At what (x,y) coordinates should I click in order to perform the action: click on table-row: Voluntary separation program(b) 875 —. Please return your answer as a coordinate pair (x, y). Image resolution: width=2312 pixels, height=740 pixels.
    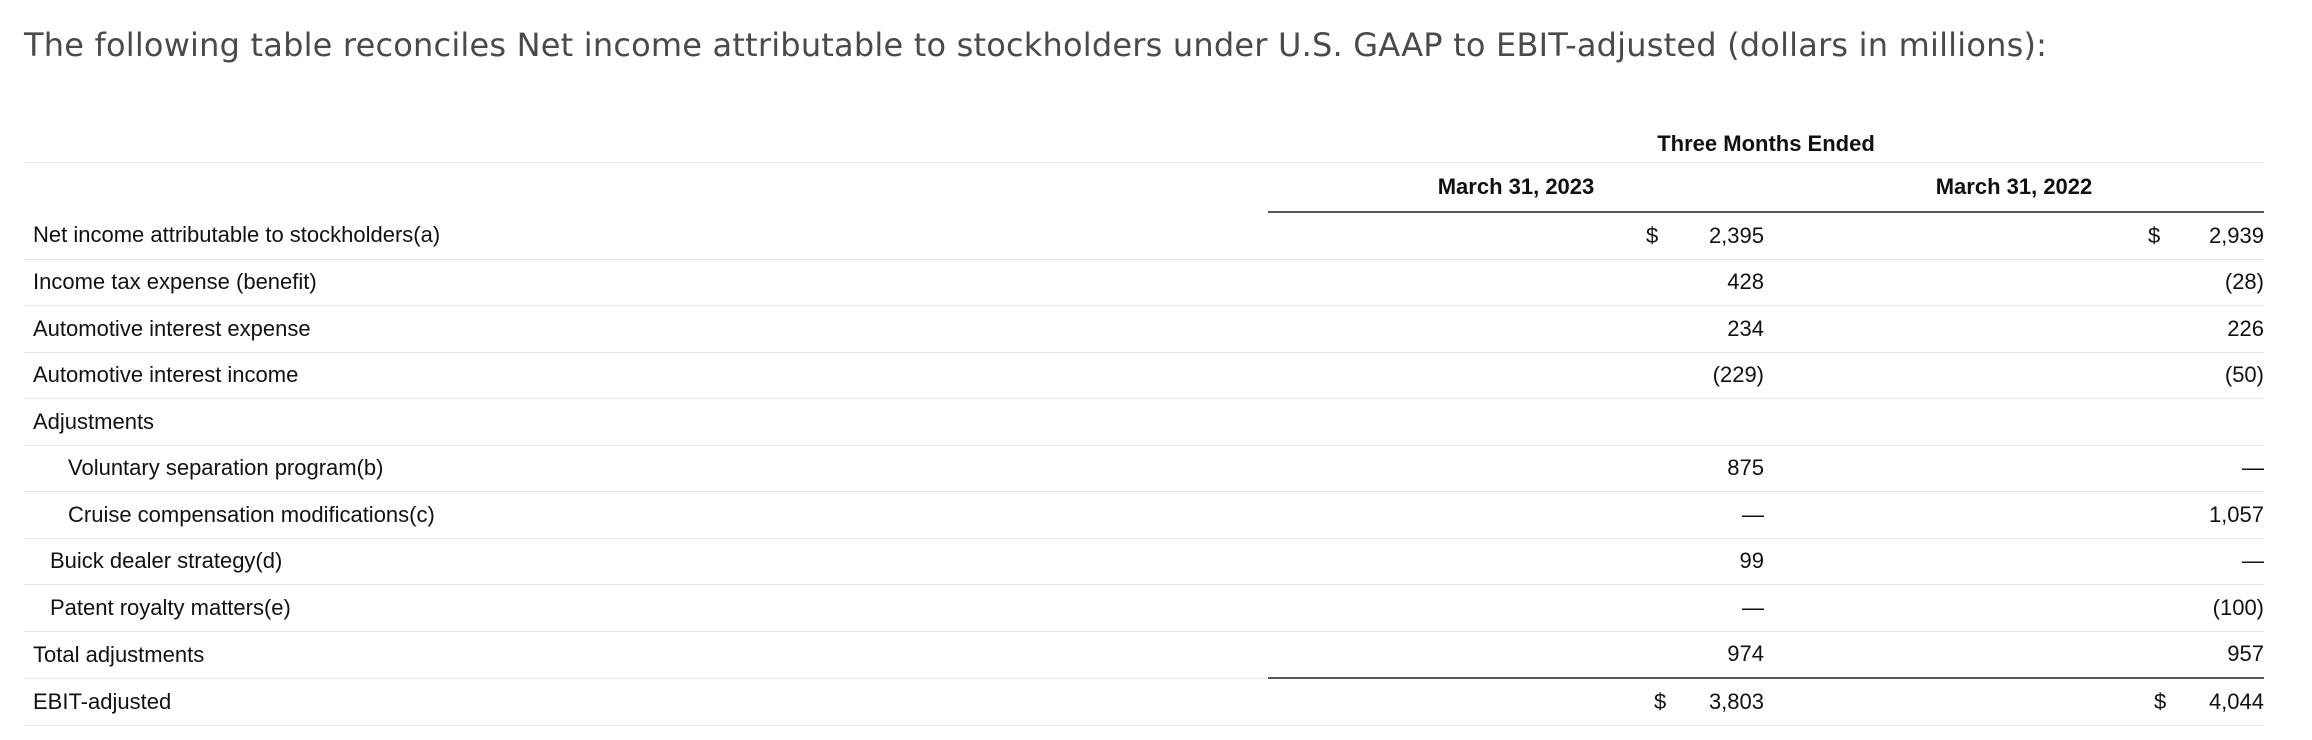
    Looking at the image, I should click on (1144, 468).